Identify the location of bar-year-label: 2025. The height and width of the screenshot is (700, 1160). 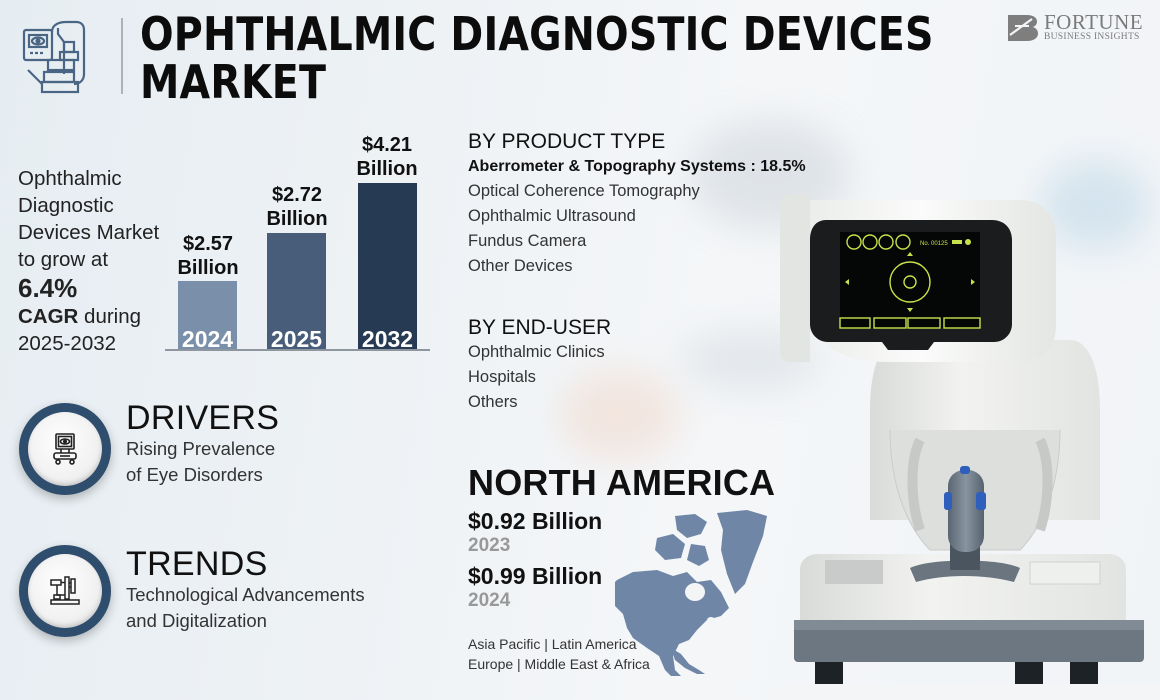
(296, 339).